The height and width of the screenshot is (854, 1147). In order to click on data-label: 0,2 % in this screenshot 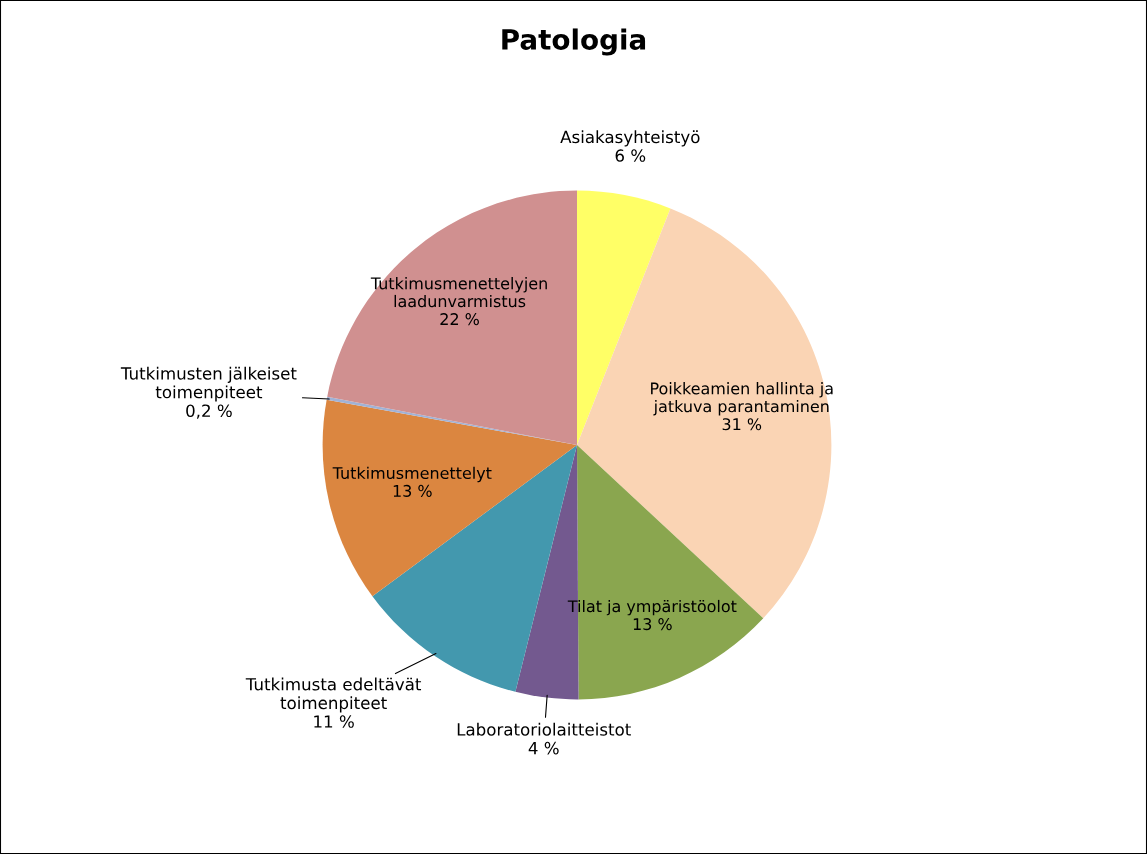, I will do `click(209, 411)`.